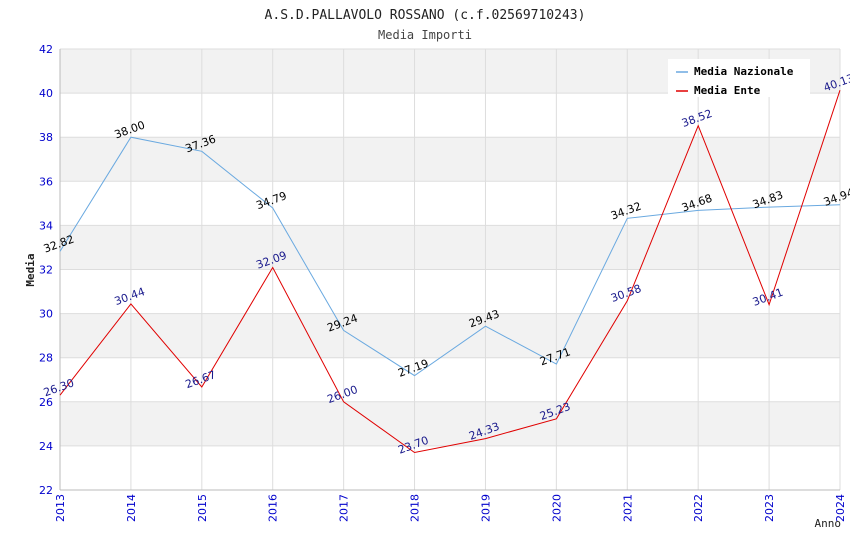 The image size is (850, 550). Describe the element at coordinates (769, 508) in the screenshot. I see `x-tick-label: 2023` at that location.